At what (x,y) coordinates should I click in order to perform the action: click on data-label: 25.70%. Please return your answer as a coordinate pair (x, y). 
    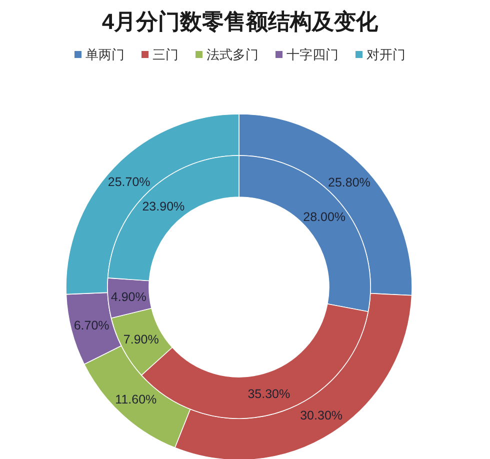
    Looking at the image, I should click on (129, 182).